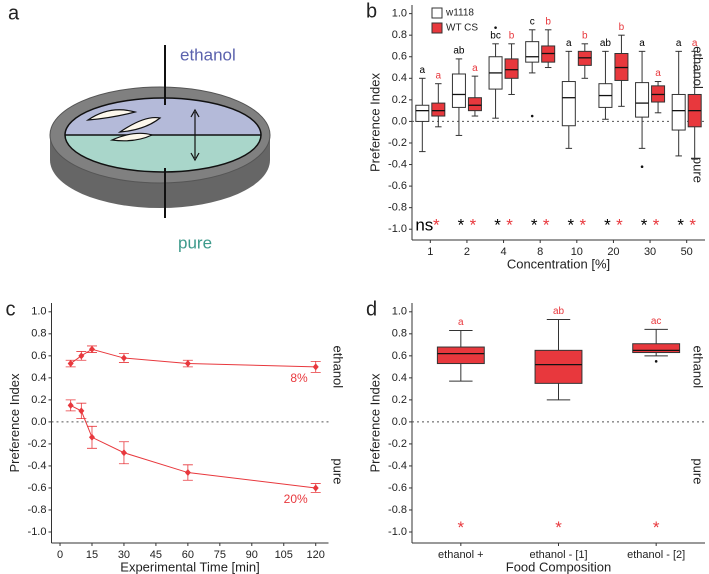 This screenshot has height=574, width=709. Describe the element at coordinates (559, 566) in the screenshot. I see `x-axis-label: Food Composition` at that location.